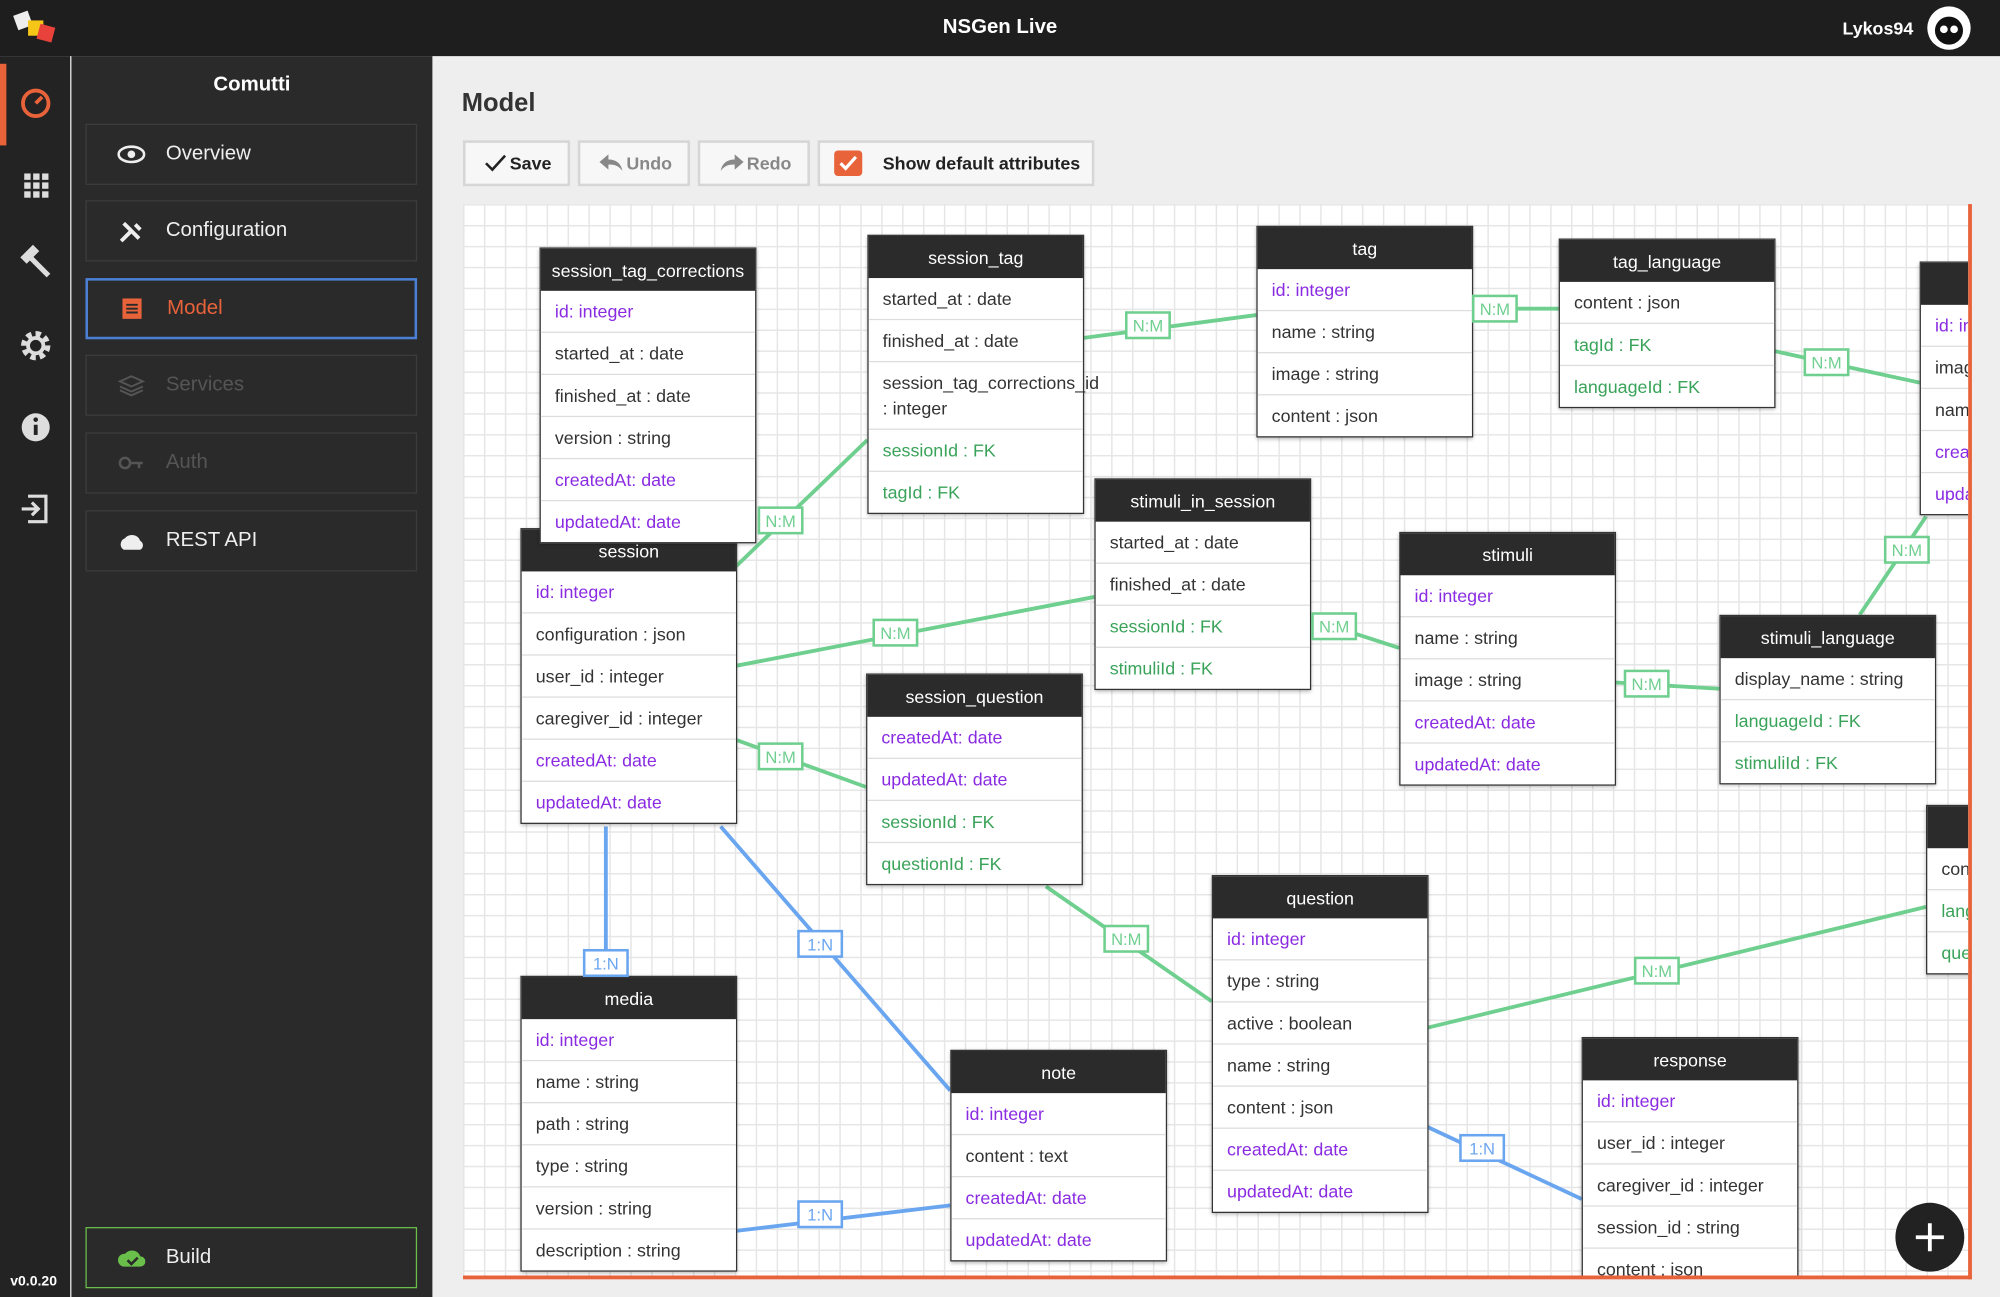 The width and height of the screenshot is (2000, 1297). What do you see at coordinates (1690, 1143) in the screenshot?
I see `entity-field: user_id : integer` at bounding box center [1690, 1143].